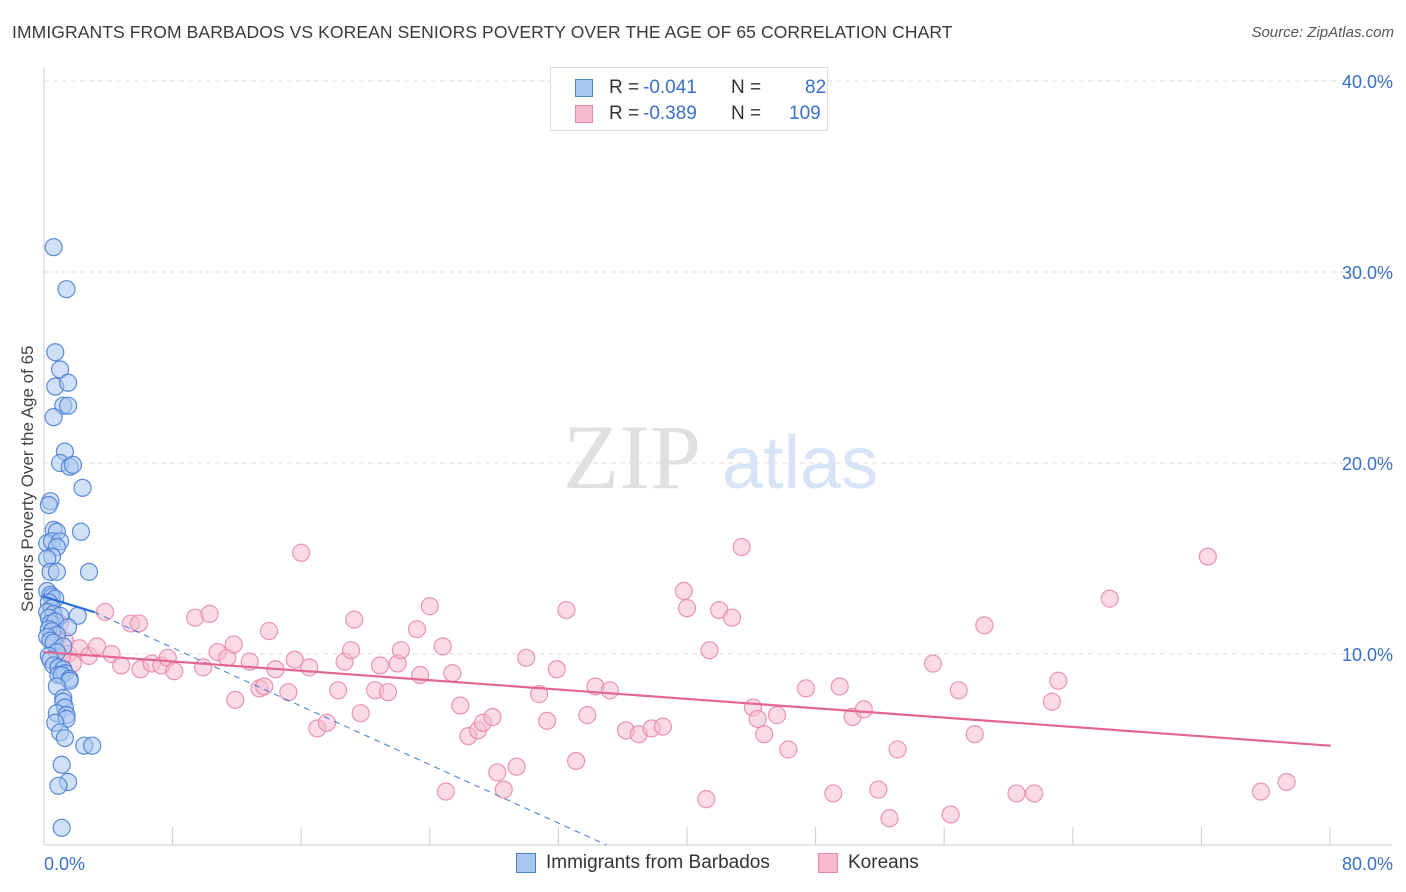  What do you see at coordinates (805, 113) in the screenshot?
I see `legend-n-value: 109` at bounding box center [805, 113].